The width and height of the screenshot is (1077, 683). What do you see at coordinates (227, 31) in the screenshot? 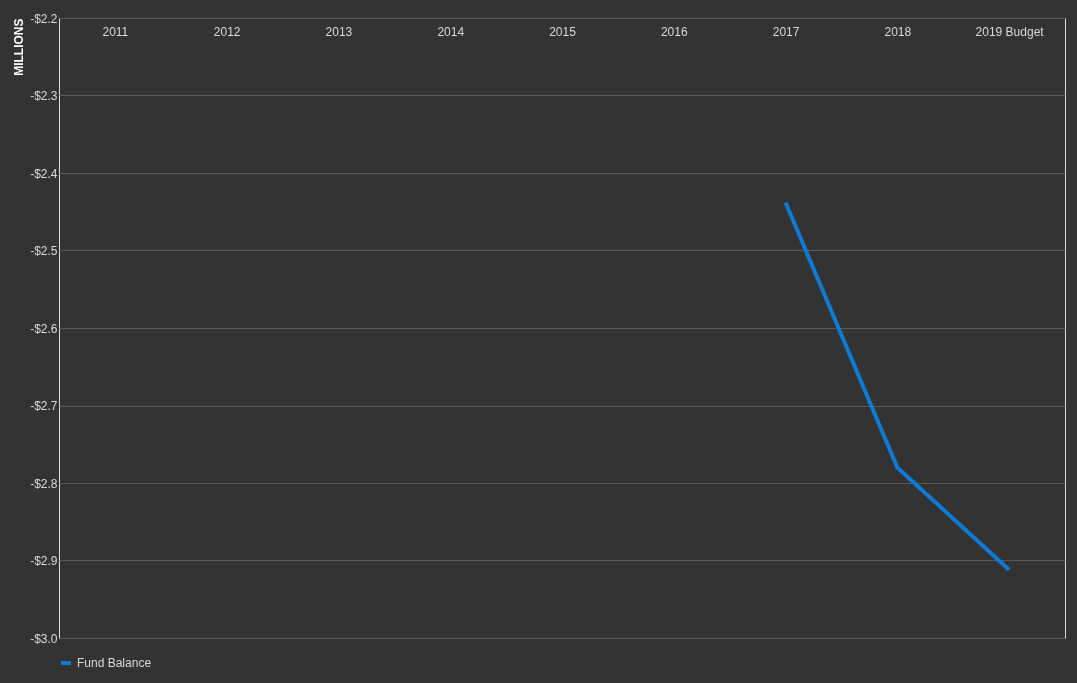
I see `x-tick-label: 2012` at bounding box center [227, 31].